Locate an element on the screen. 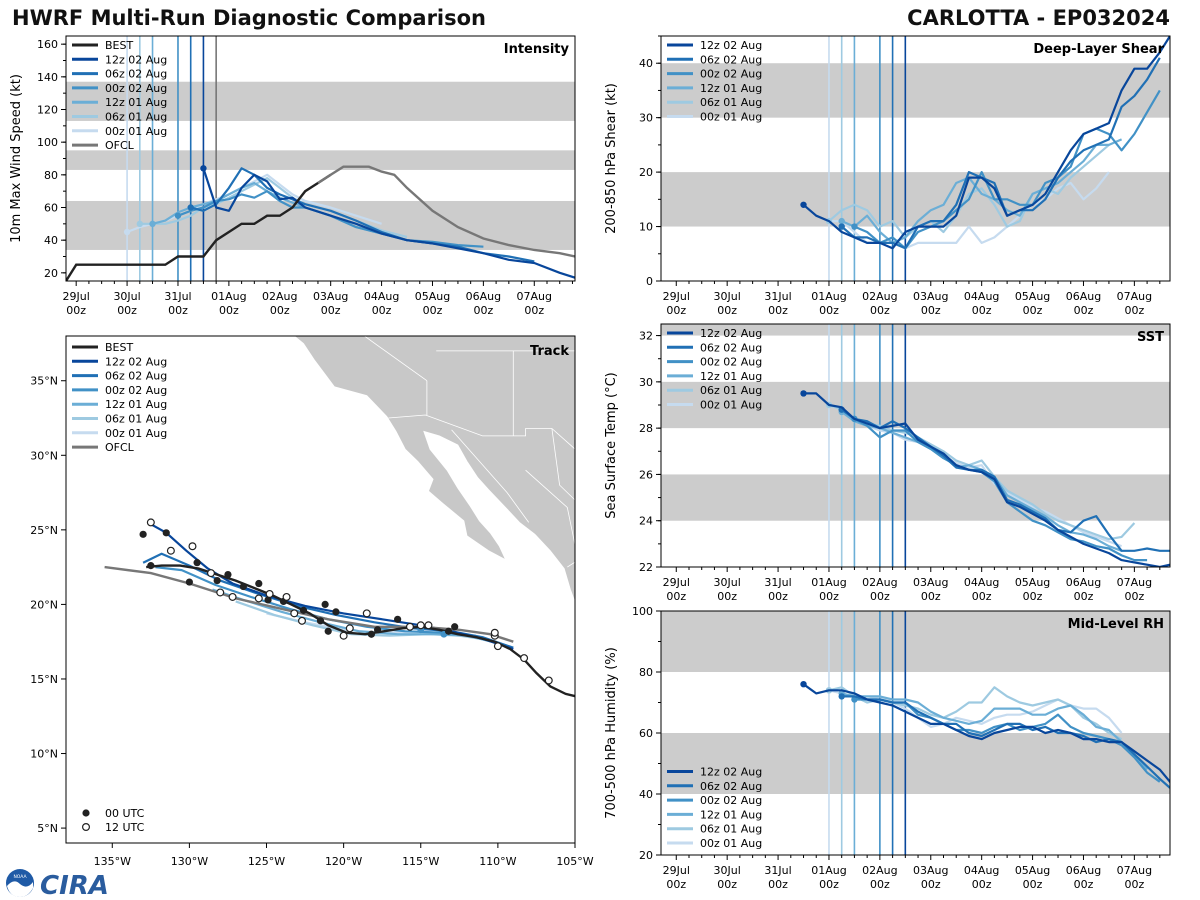  track-panel-title: Track is located at coordinates (549, 351).